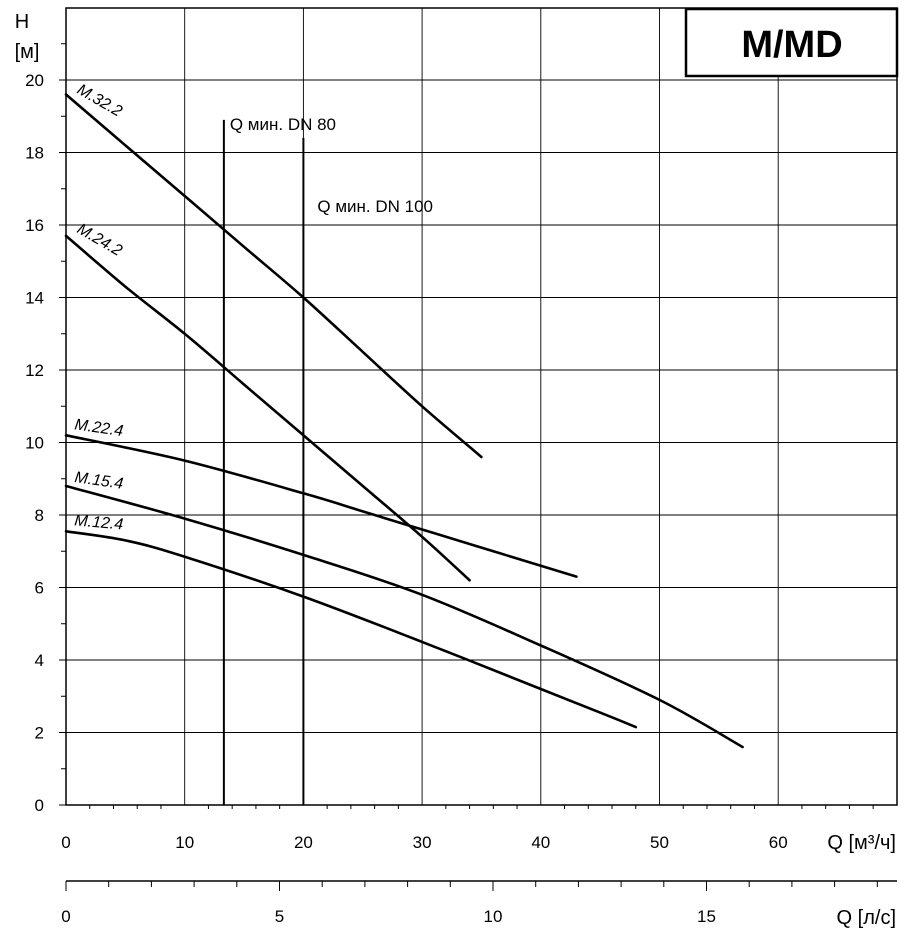  I want to click on x-axis-title: Q [м³/ч], so click(861, 843).